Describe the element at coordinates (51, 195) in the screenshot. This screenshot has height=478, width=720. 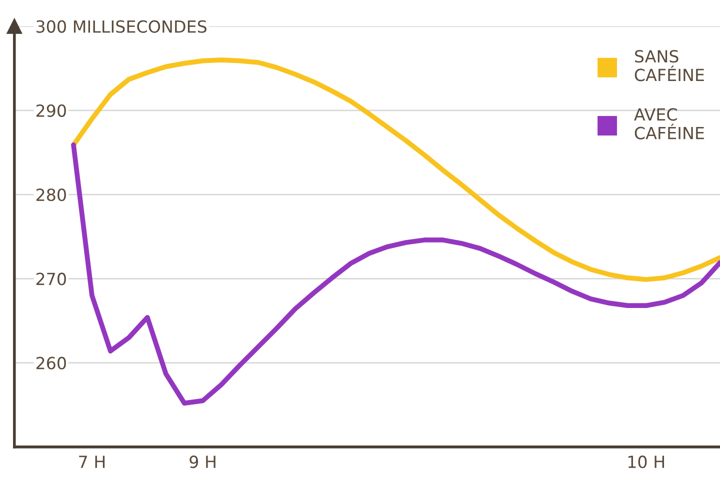
I see `y-tick-label: 280` at that location.